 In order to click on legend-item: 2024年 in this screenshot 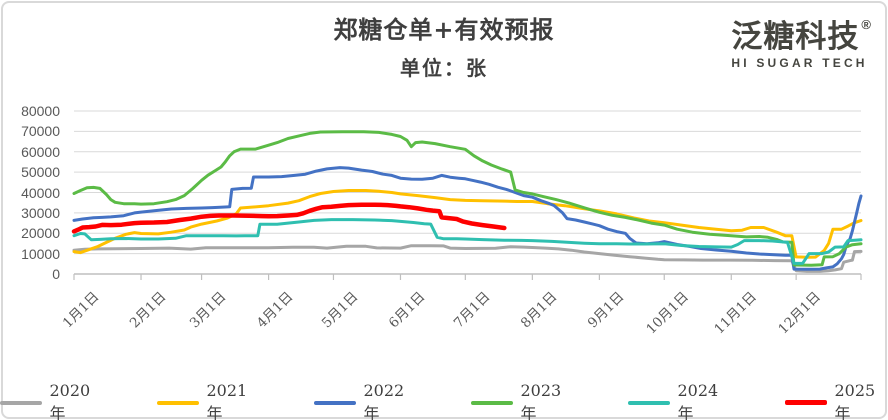, I will do `click(679, 400)`.